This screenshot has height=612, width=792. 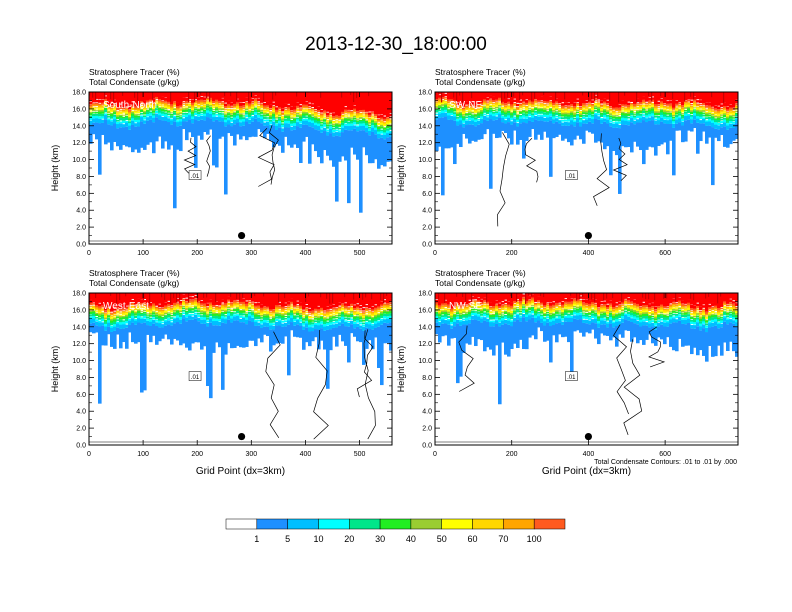 I want to click on colorbar-label: 5, so click(x=287, y=539).